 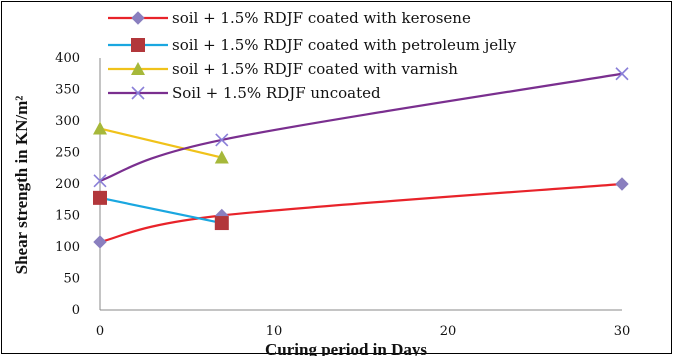 I want to click on y-tick-label-200: 200, so click(x=67, y=184).